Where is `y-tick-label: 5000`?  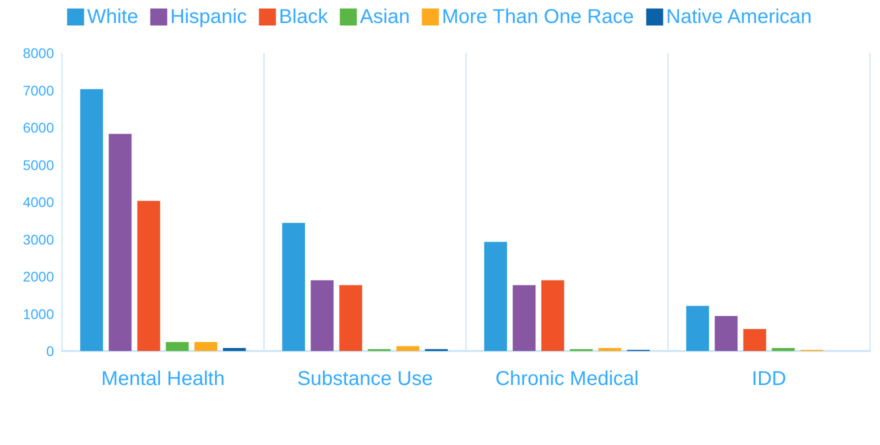 y-tick-label: 5000 is located at coordinates (38, 164).